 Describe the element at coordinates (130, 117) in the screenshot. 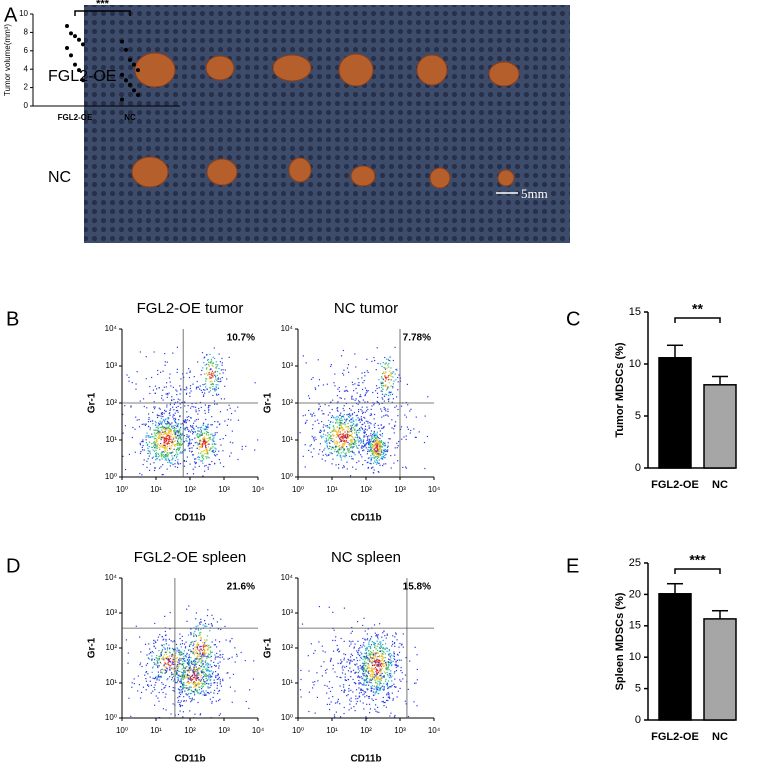

I see `x-tick-label: NC` at that location.